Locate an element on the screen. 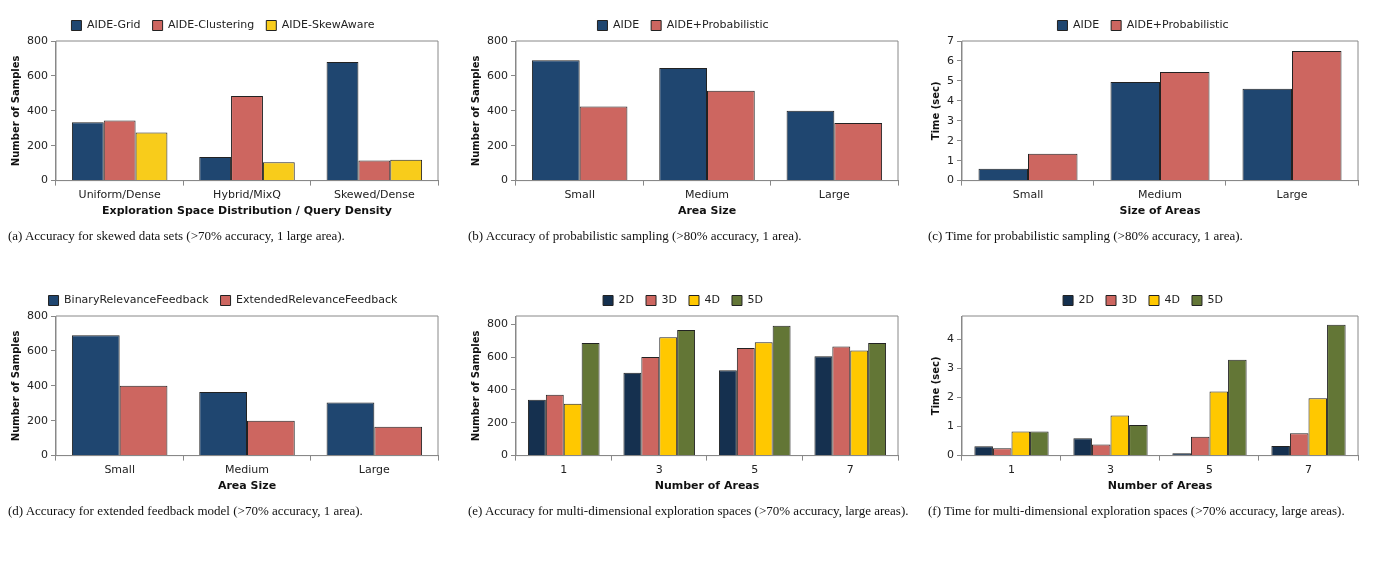 The height and width of the screenshot is (567, 1396). text: (a) Accuracy for skewed data sets (>70% accuracy, 1 large area). is located at coordinates (177, 236).